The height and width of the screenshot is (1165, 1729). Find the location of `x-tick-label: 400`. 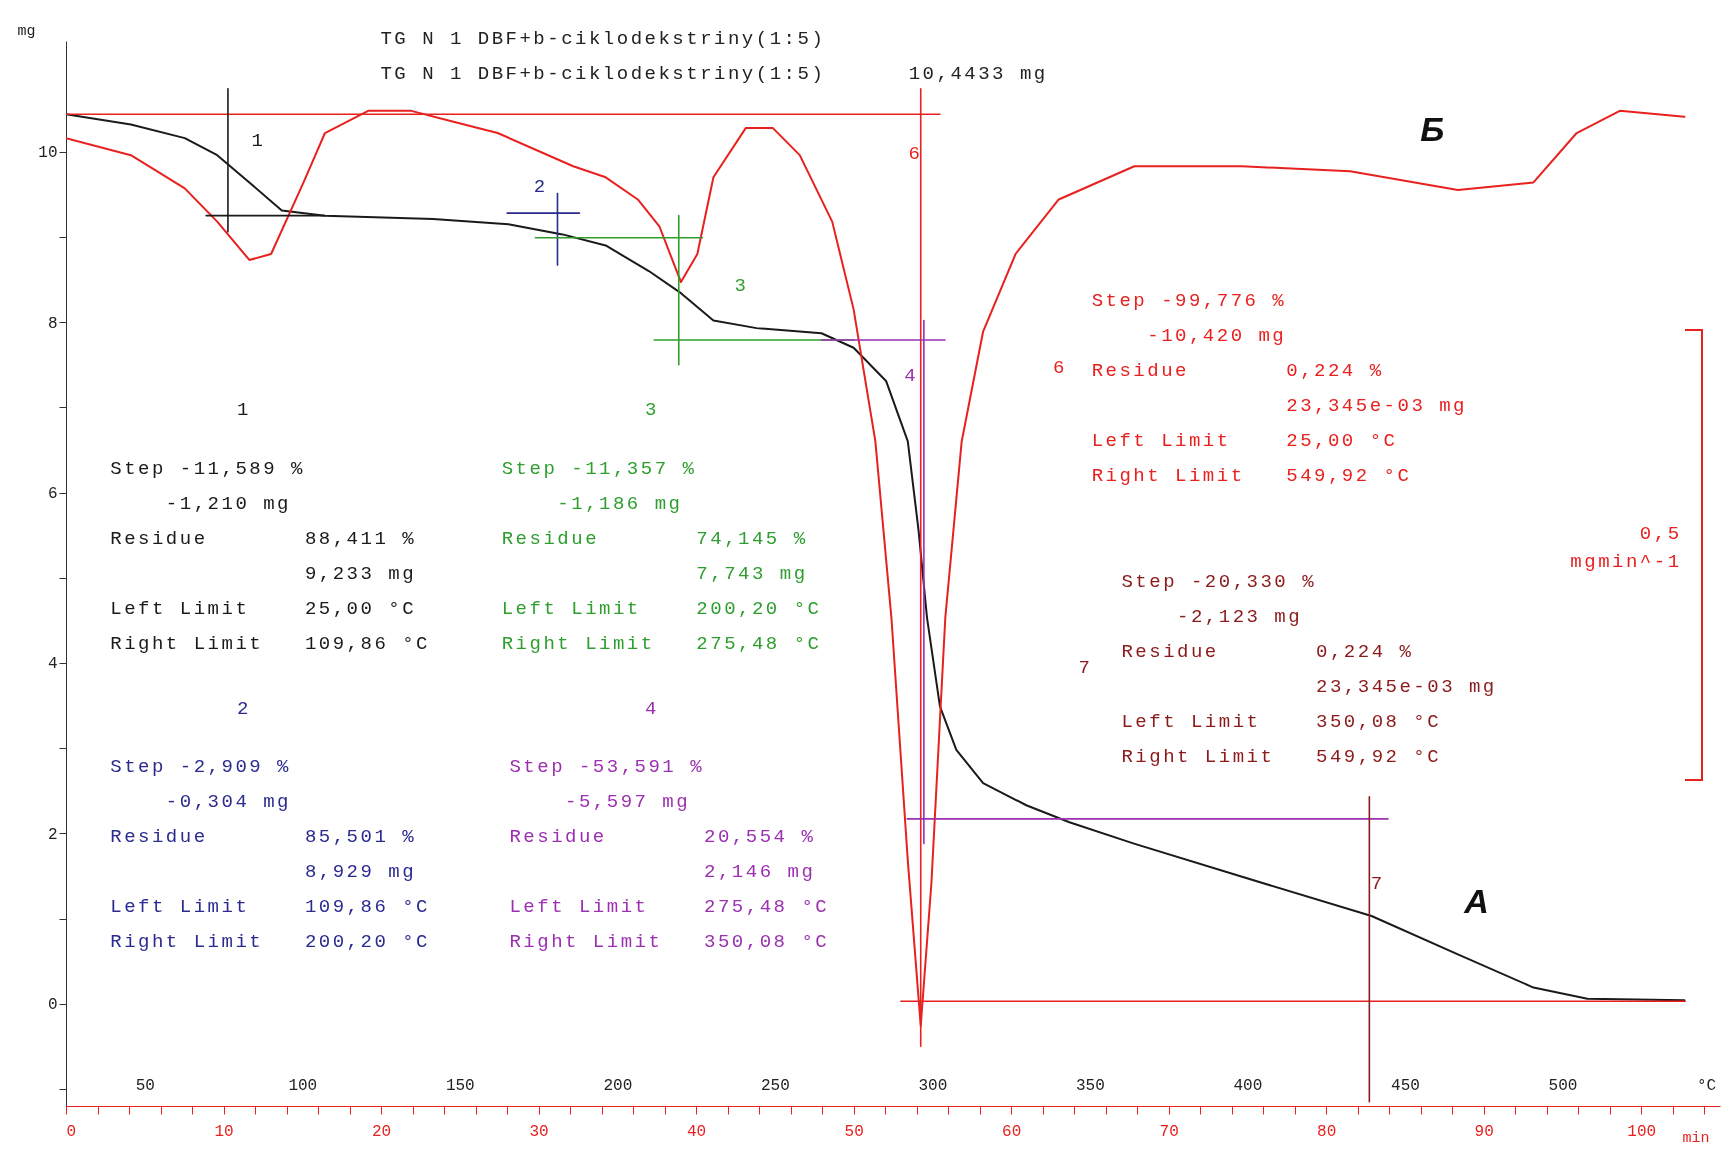

x-tick-label: 400 is located at coordinates (1248, 1085).